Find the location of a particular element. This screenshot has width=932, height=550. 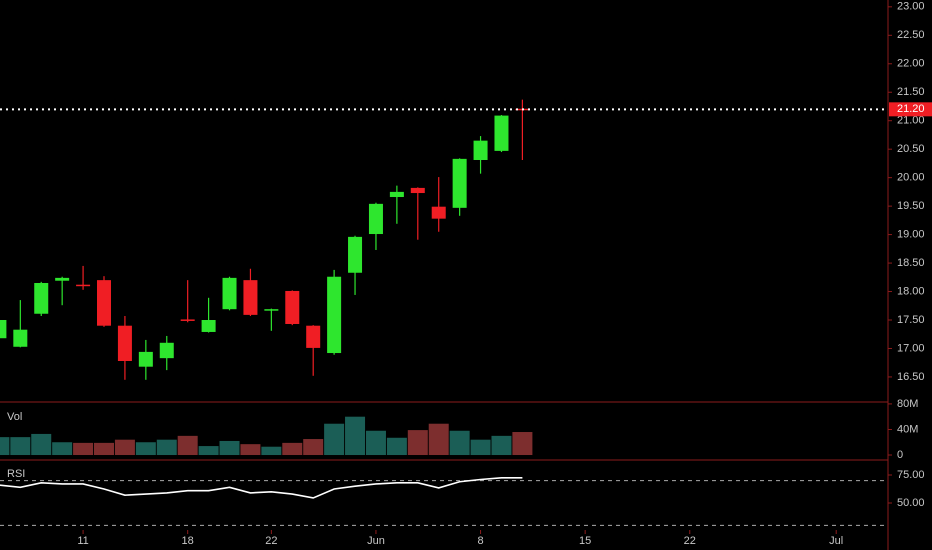

y-tick-label: 18.00 is located at coordinates (911, 291).